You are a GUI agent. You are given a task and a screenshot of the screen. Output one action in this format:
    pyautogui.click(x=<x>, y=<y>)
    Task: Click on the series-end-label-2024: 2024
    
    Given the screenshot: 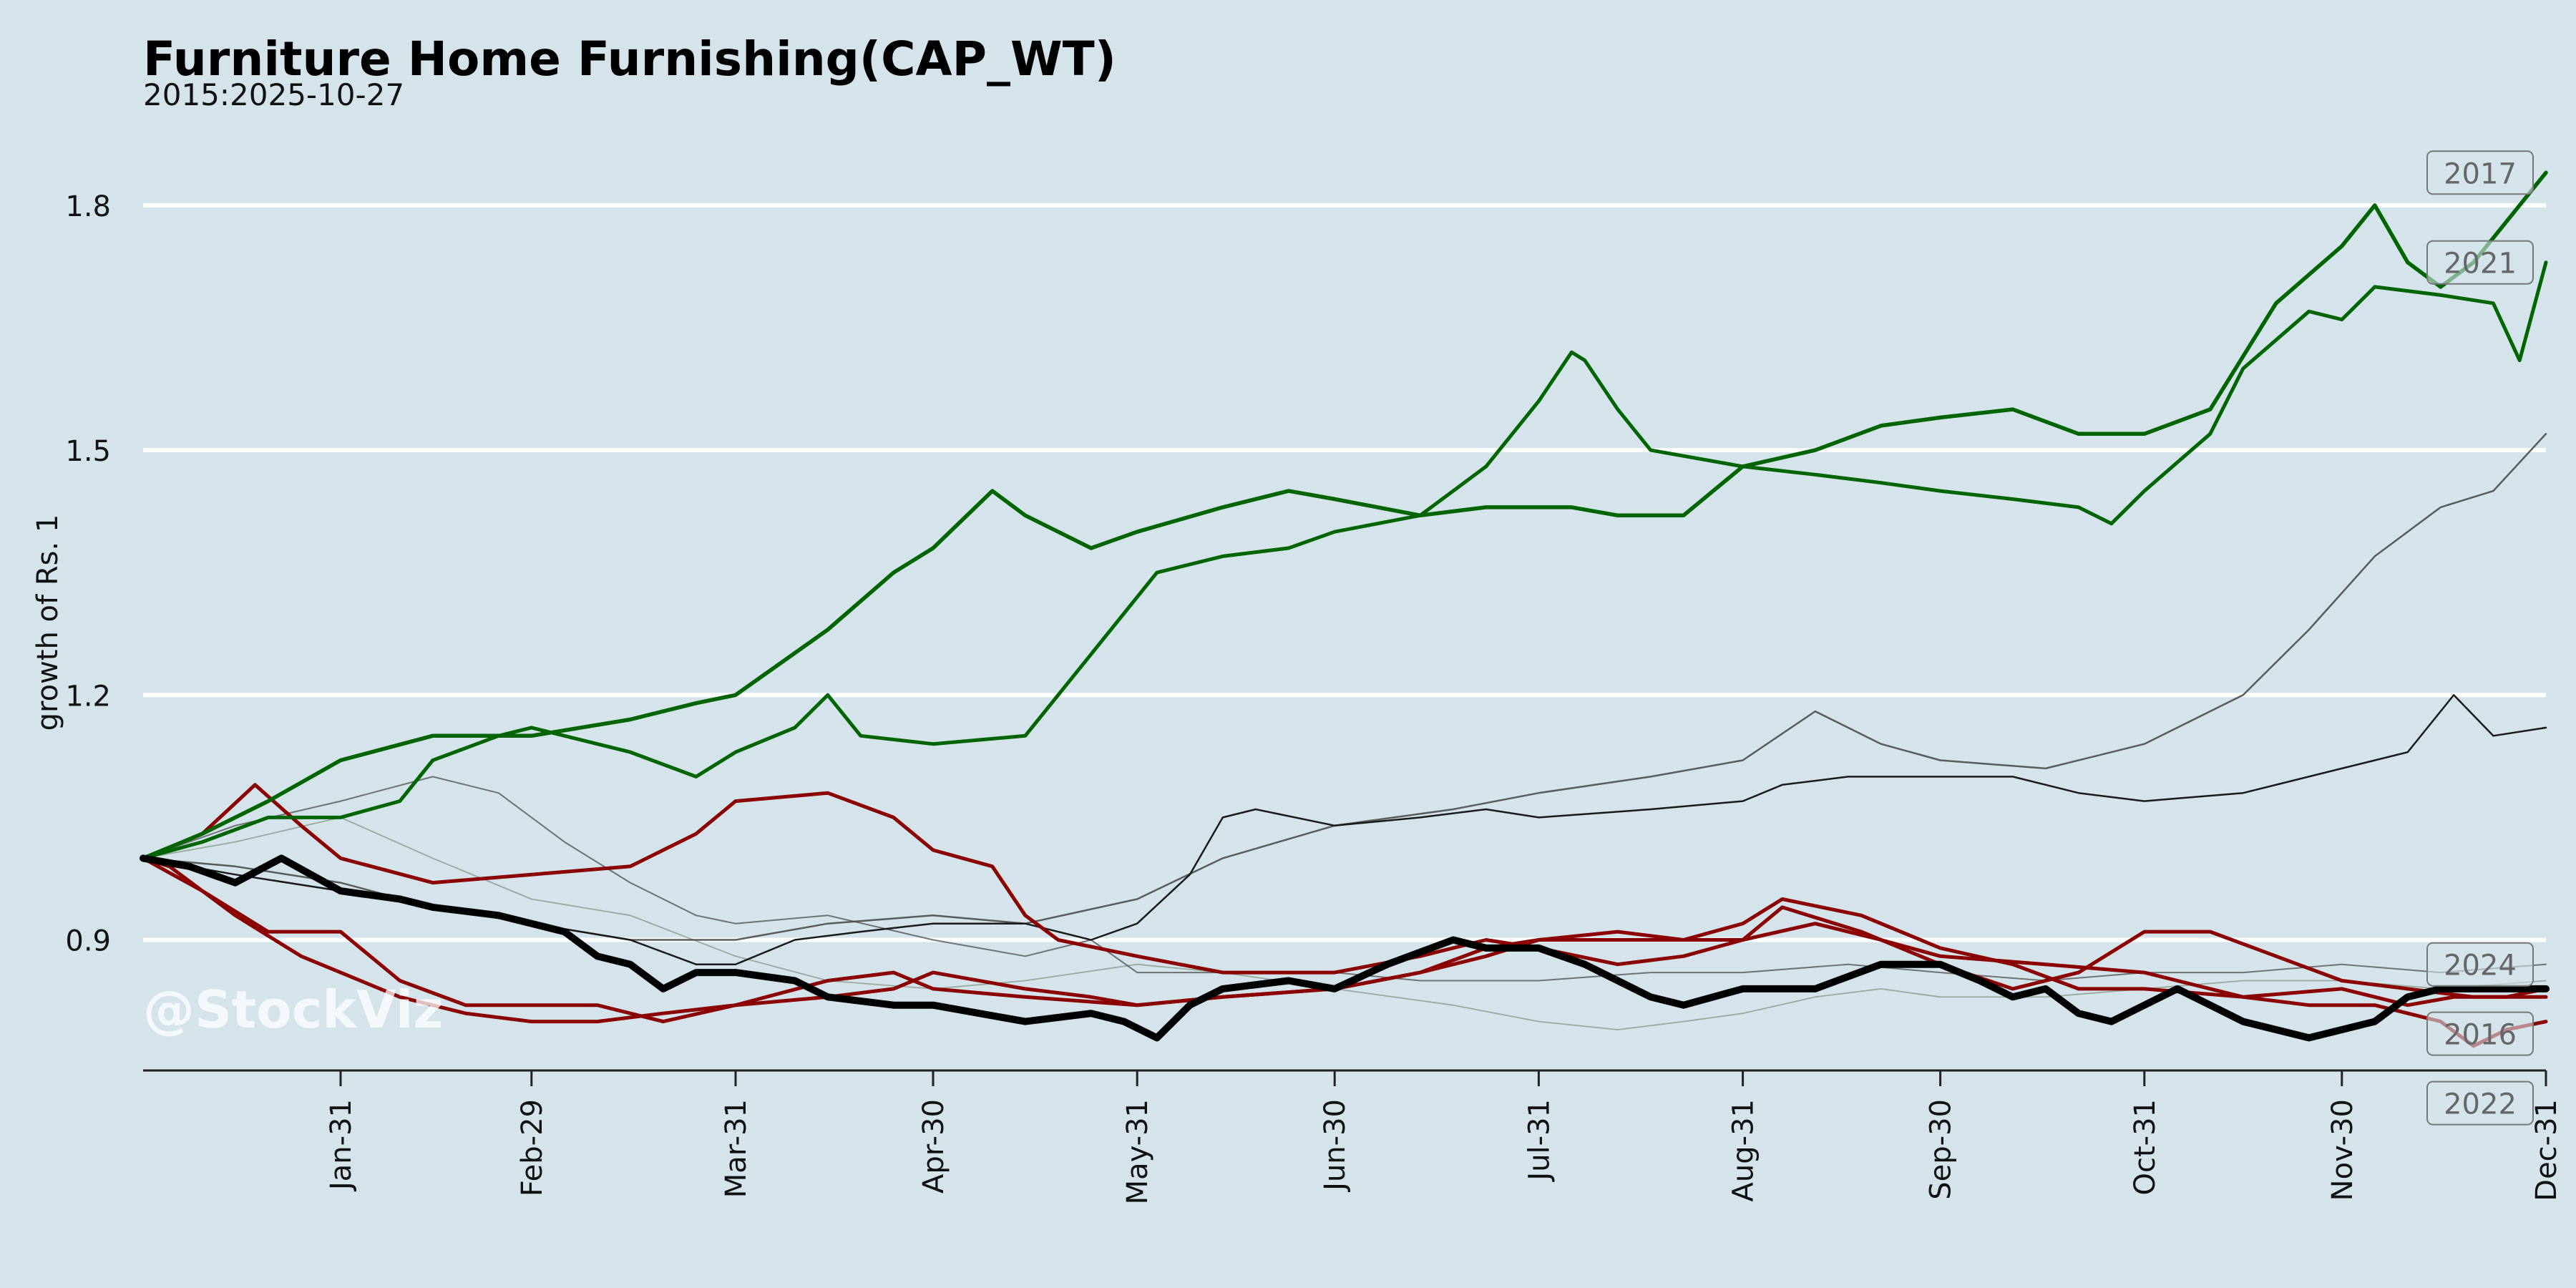 What is the action you would take?
    pyautogui.click(x=2480, y=964)
    